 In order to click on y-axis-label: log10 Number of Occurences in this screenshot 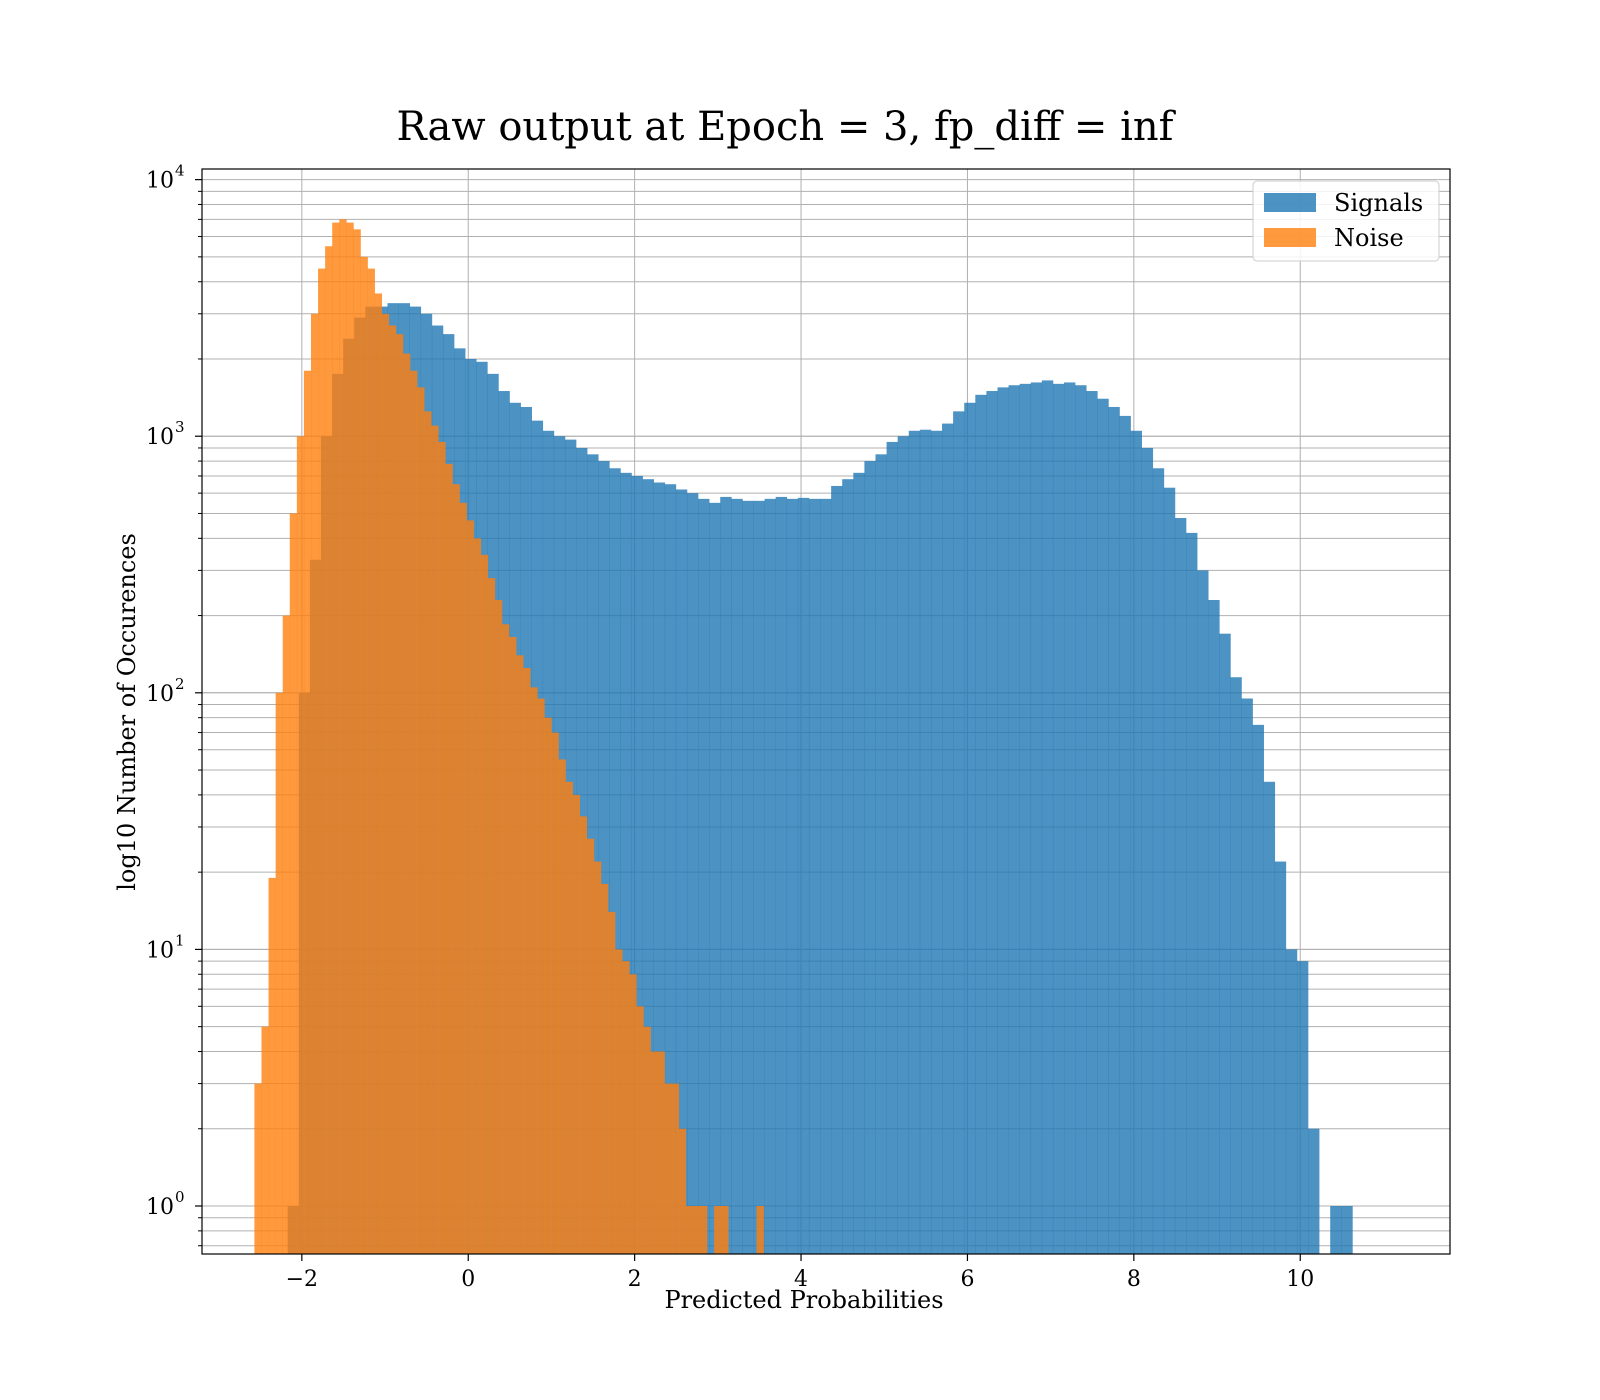, I will do `click(127, 712)`.